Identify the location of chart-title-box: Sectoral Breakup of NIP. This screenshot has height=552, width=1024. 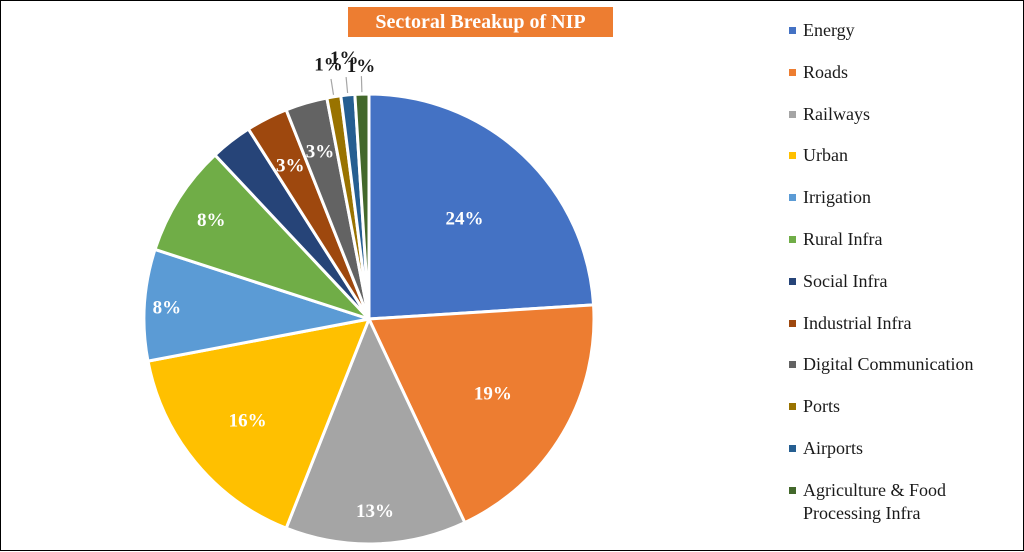
(480, 22).